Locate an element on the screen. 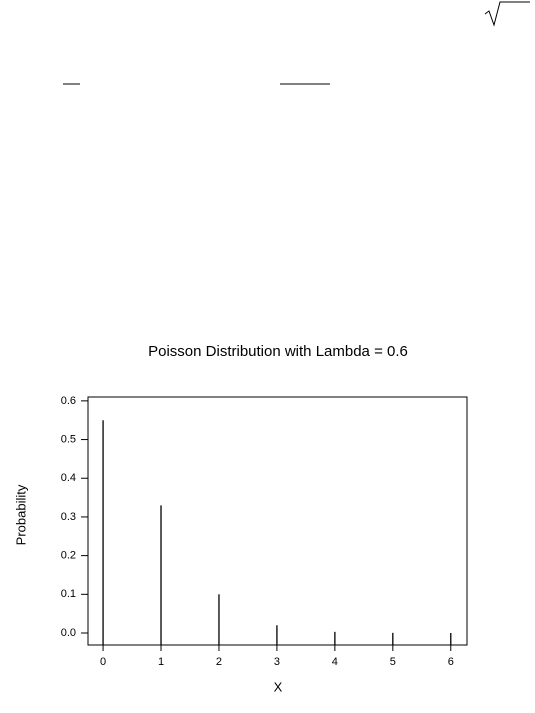 This screenshot has width=535, height=713. y-tick-label: 0.5 is located at coordinates (68, 439).